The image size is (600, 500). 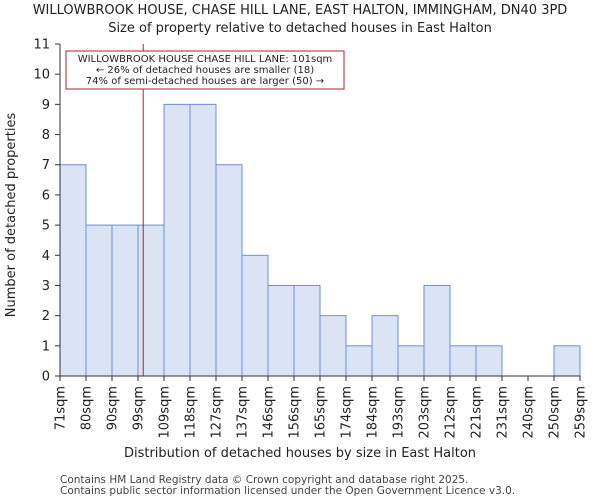 What do you see at coordinates (46, 195) in the screenshot?
I see `y-tick-label: 6` at bounding box center [46, 195].